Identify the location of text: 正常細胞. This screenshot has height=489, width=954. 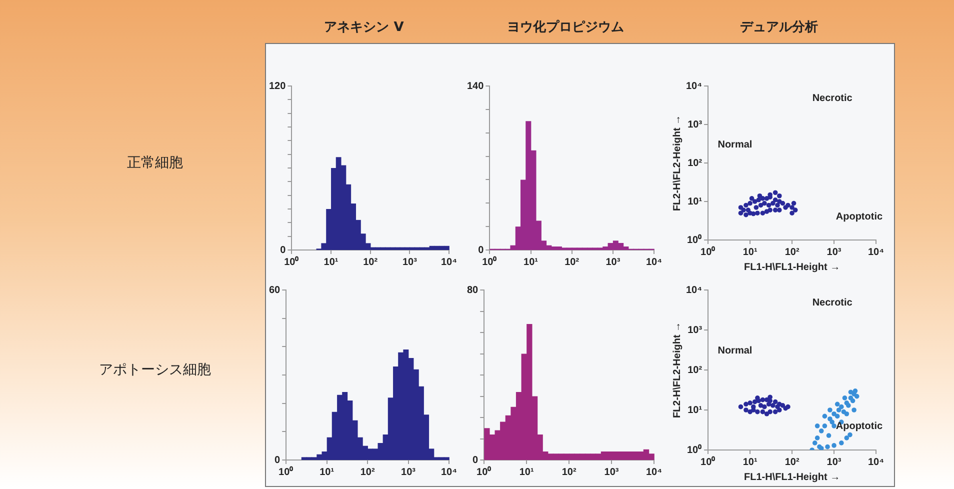
(155, 163).